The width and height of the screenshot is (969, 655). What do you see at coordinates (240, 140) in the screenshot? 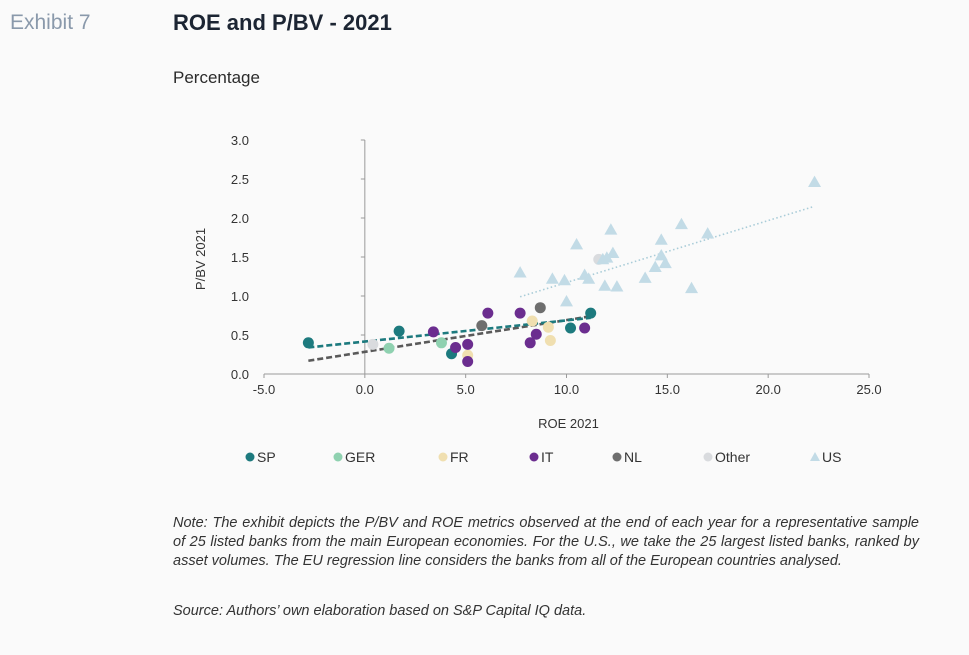
I see `y-tick-label: 3.0` at bounding box center [240, 140].